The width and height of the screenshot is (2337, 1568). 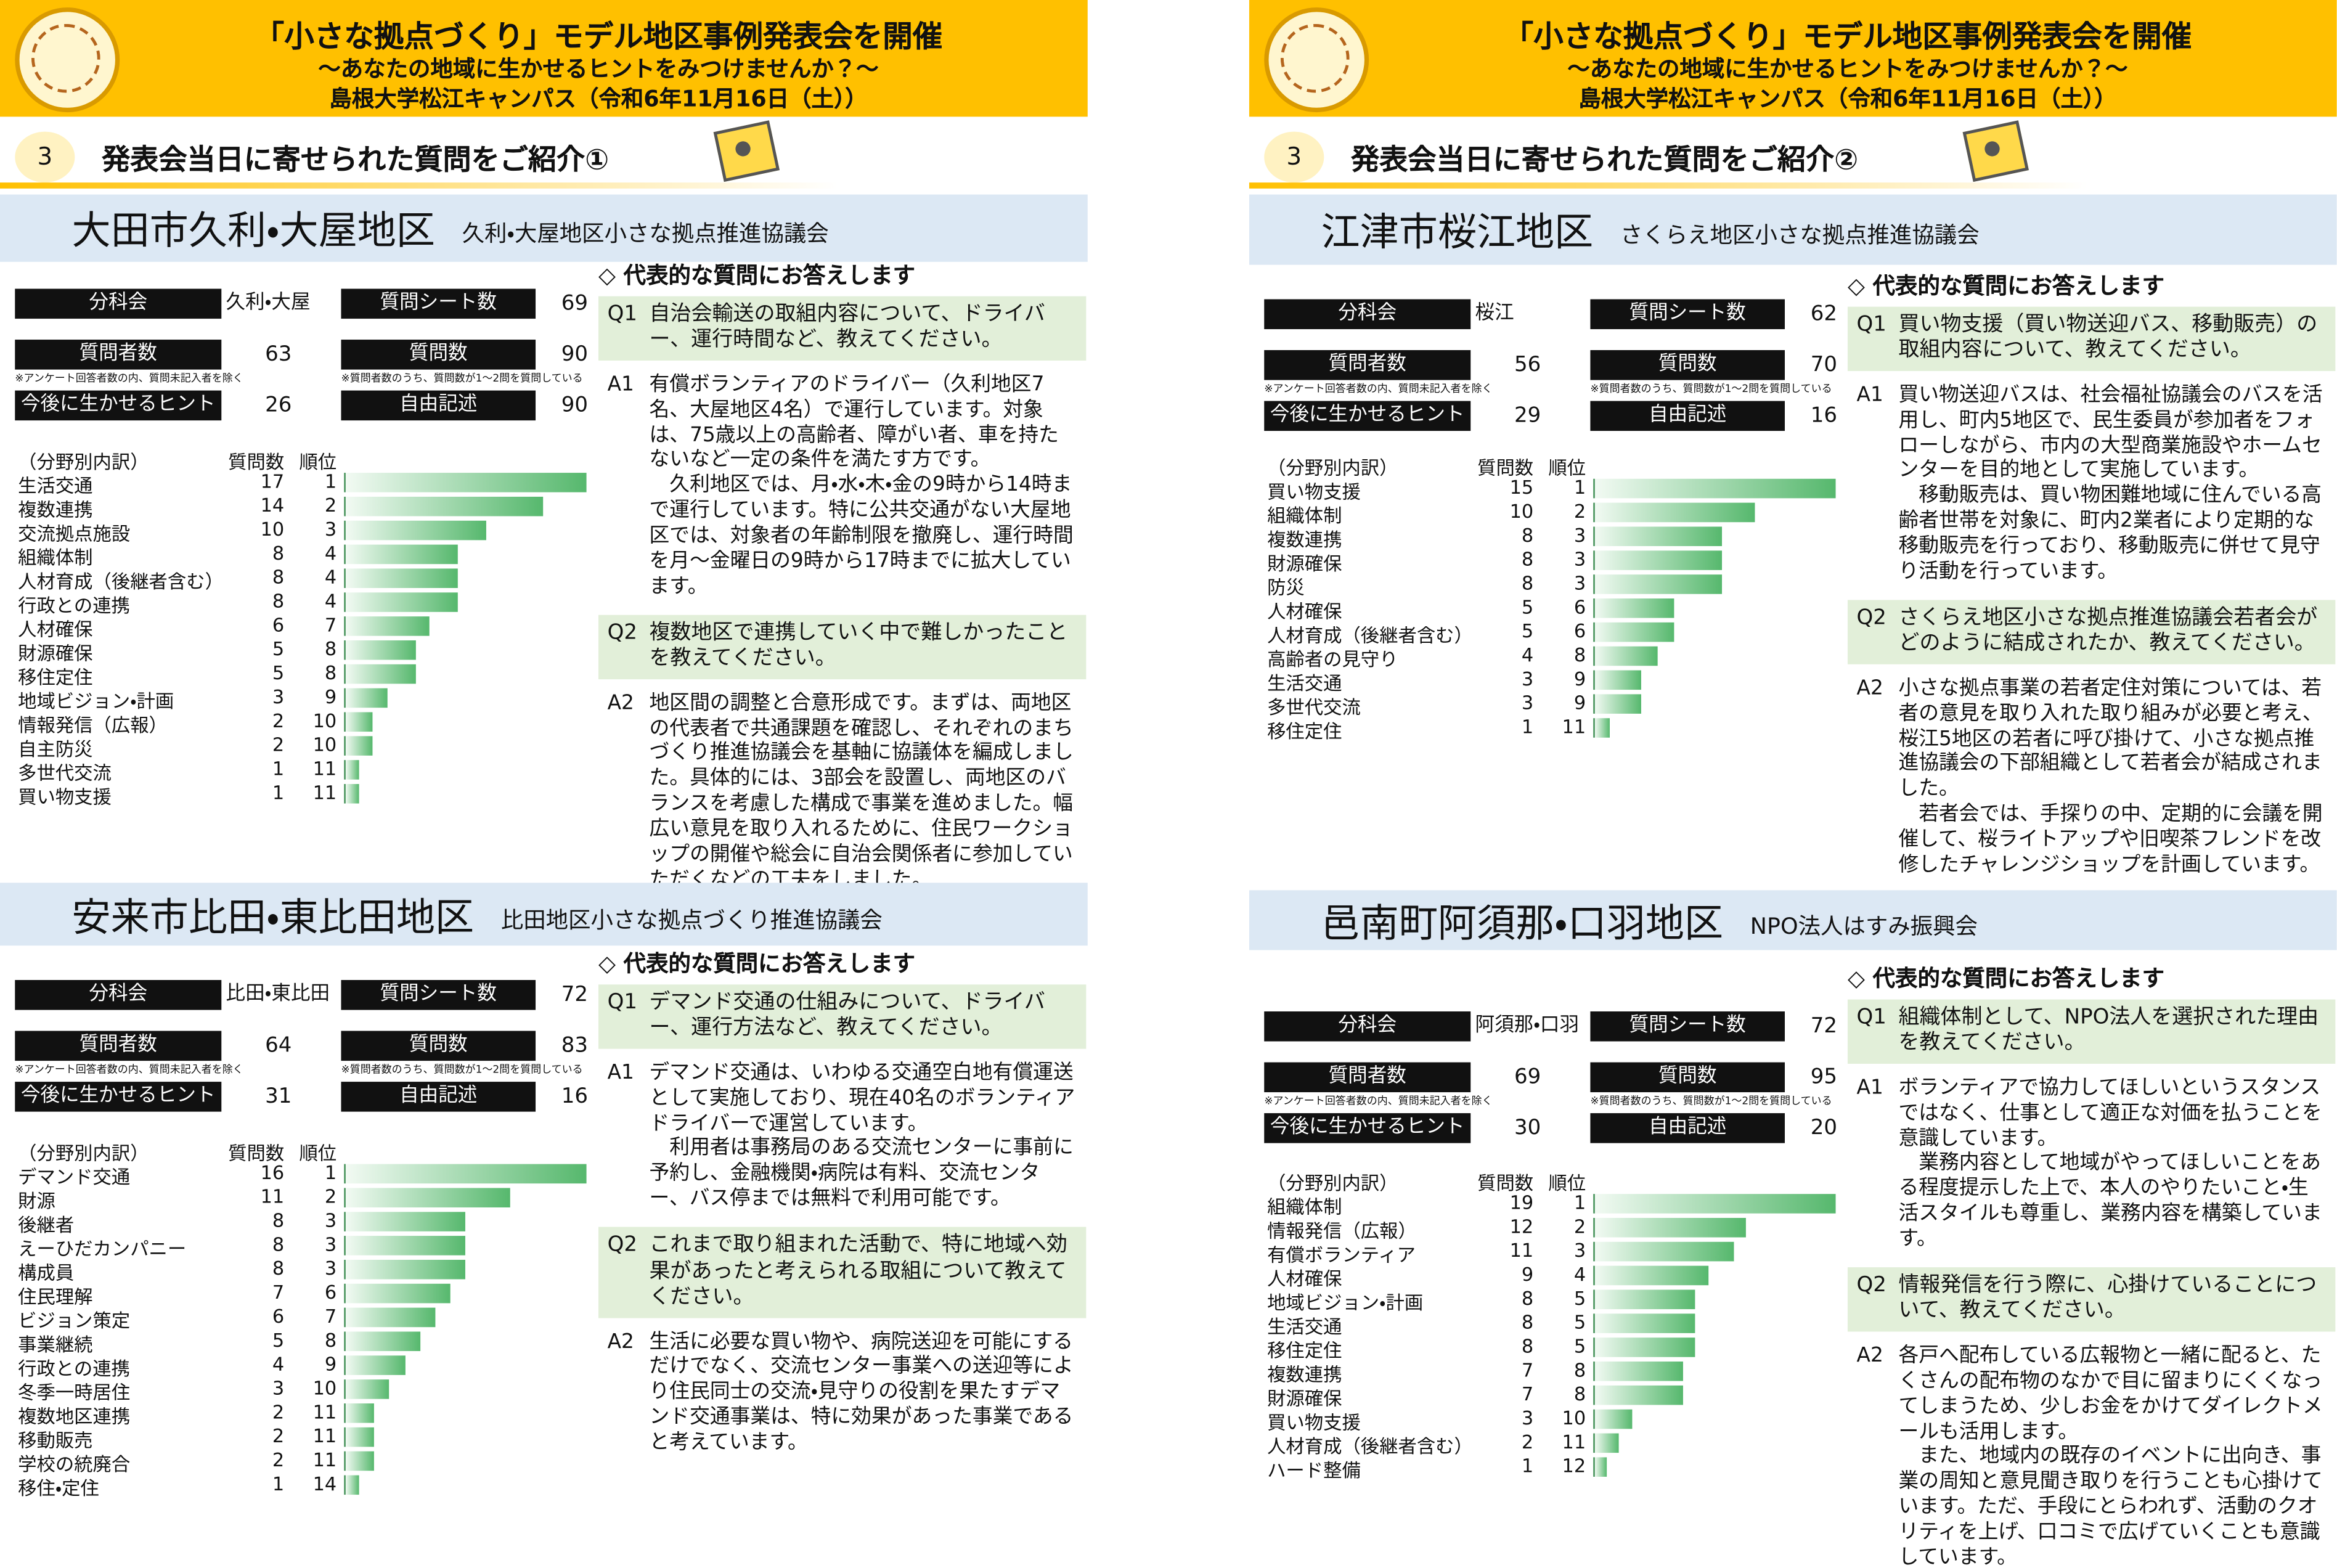 I want to click on stat-label: 質問数, so click(x=438, y=355).